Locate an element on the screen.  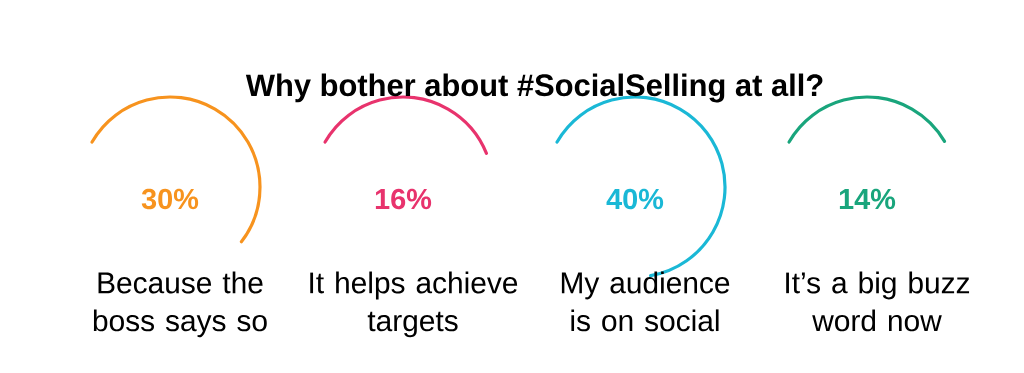
data-label: 30% is located at coordinates (170, 199).